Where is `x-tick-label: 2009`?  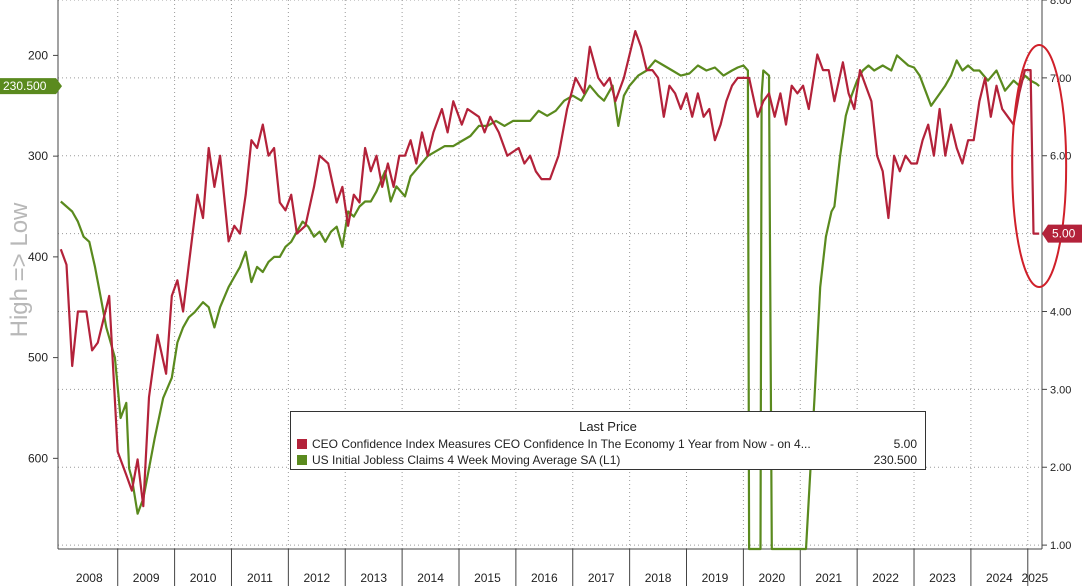
x-tick-label: 2009 is located at coordinates (146, 578).